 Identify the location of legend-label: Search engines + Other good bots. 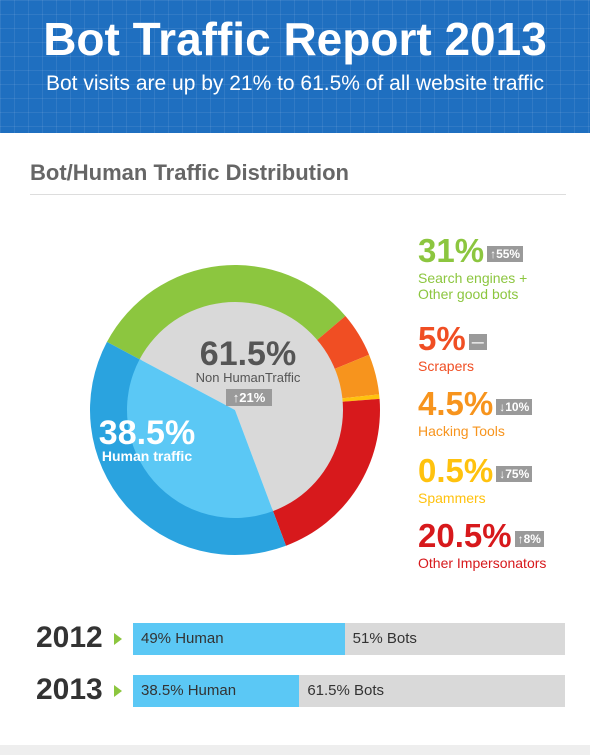
(473, 286).